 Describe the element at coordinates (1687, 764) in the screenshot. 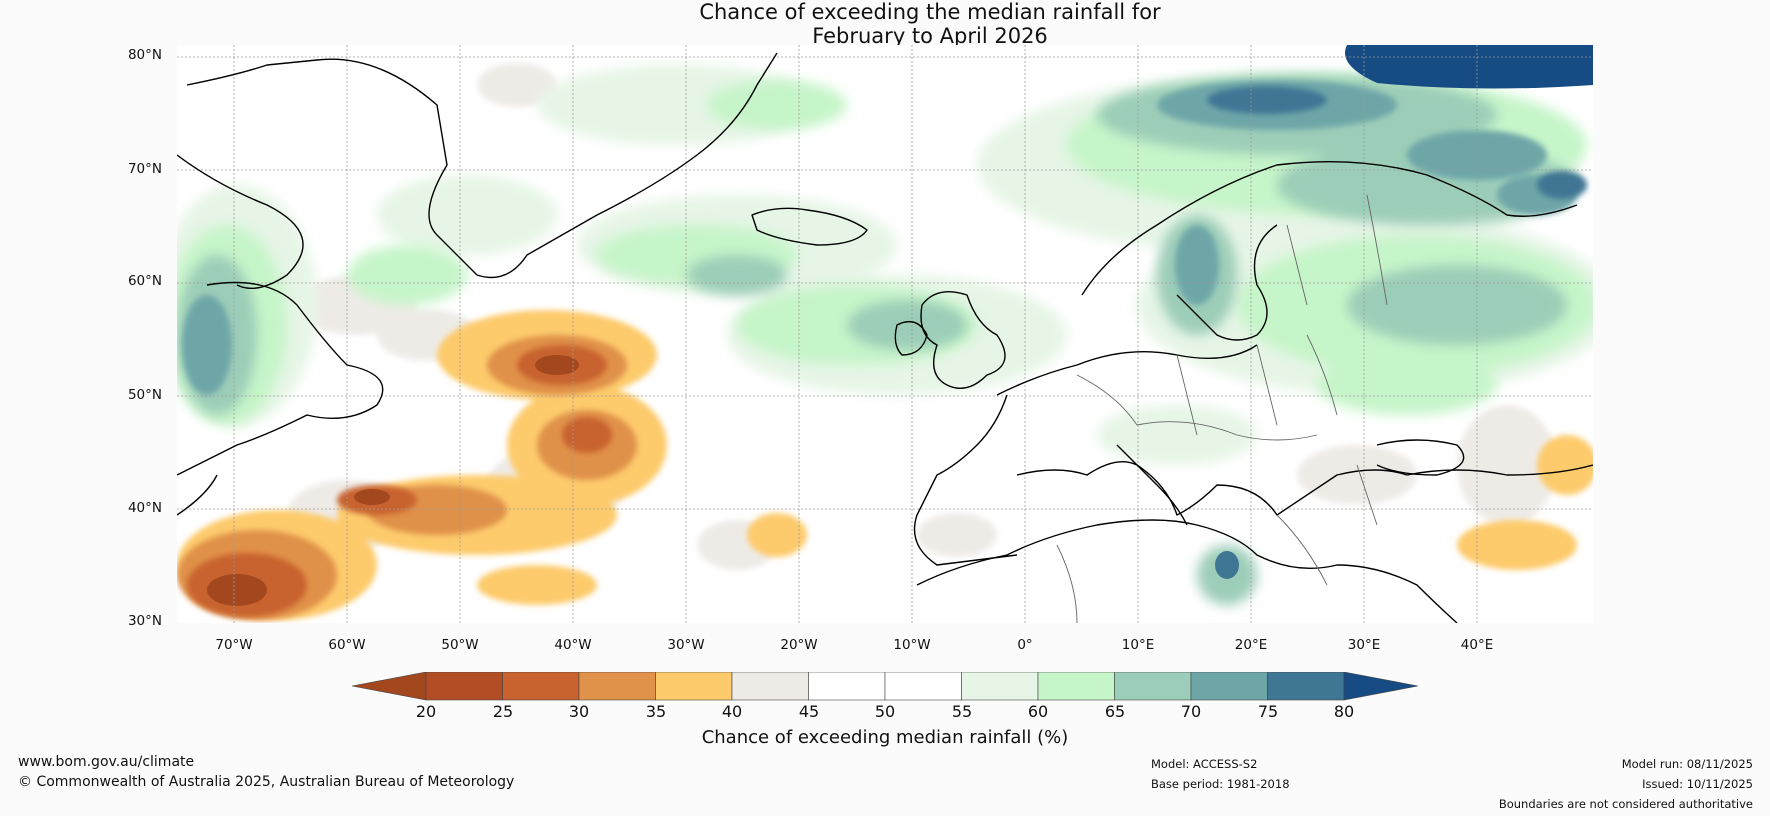

I see `model-run-date: Model run: 08/11/2025` at that location.